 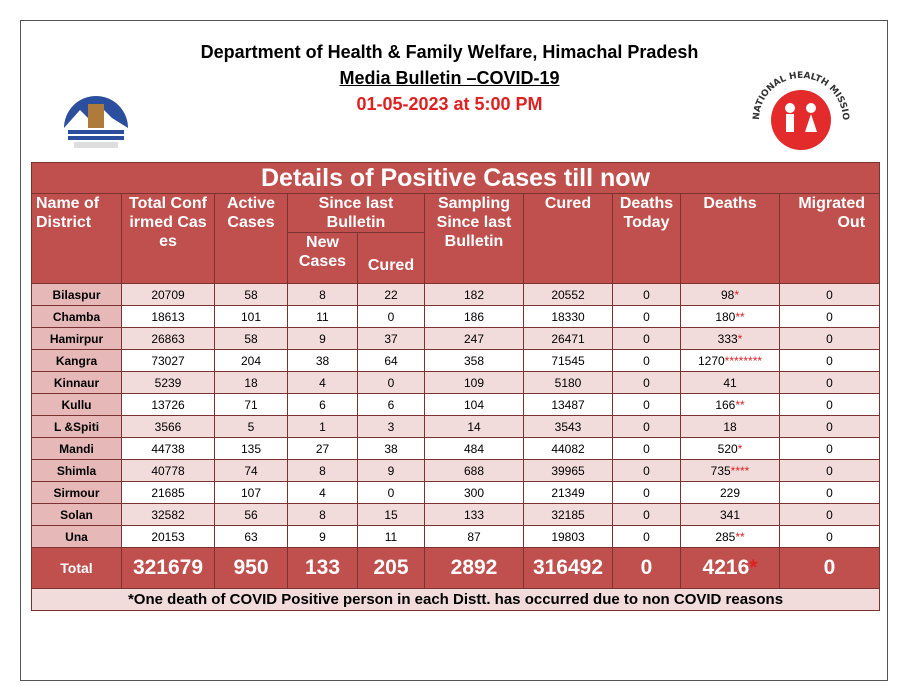 I want to click on deaths-value: 229, so click(x=730, y=492).